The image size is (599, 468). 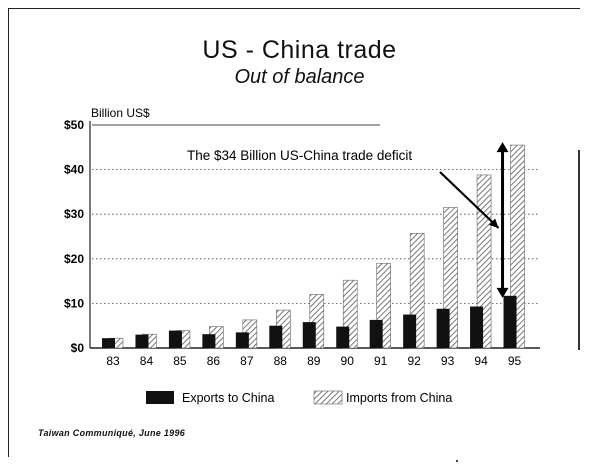 I want to click on y-tick-label: $30, so click(x=74, y=214).